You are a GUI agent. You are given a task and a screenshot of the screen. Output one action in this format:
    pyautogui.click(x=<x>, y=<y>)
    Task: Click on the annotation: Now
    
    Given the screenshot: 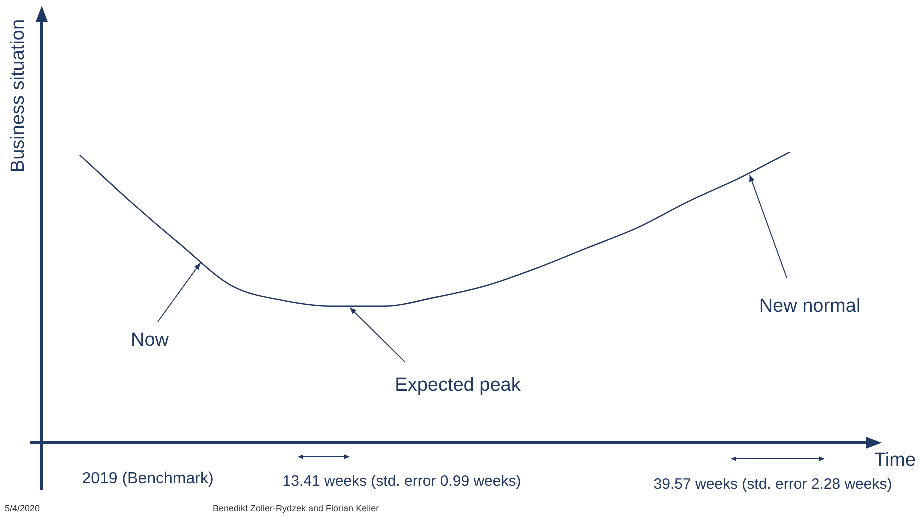 What is the action you would take?
    pyautogui.click(x=150, y=341)
    